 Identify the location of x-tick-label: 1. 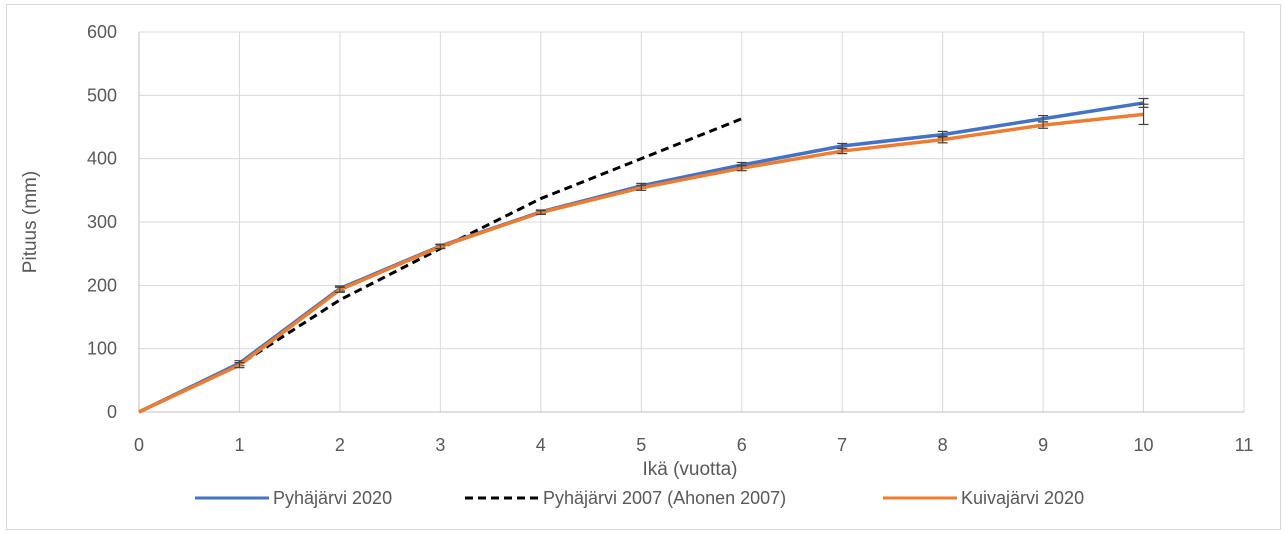
(239, 445).